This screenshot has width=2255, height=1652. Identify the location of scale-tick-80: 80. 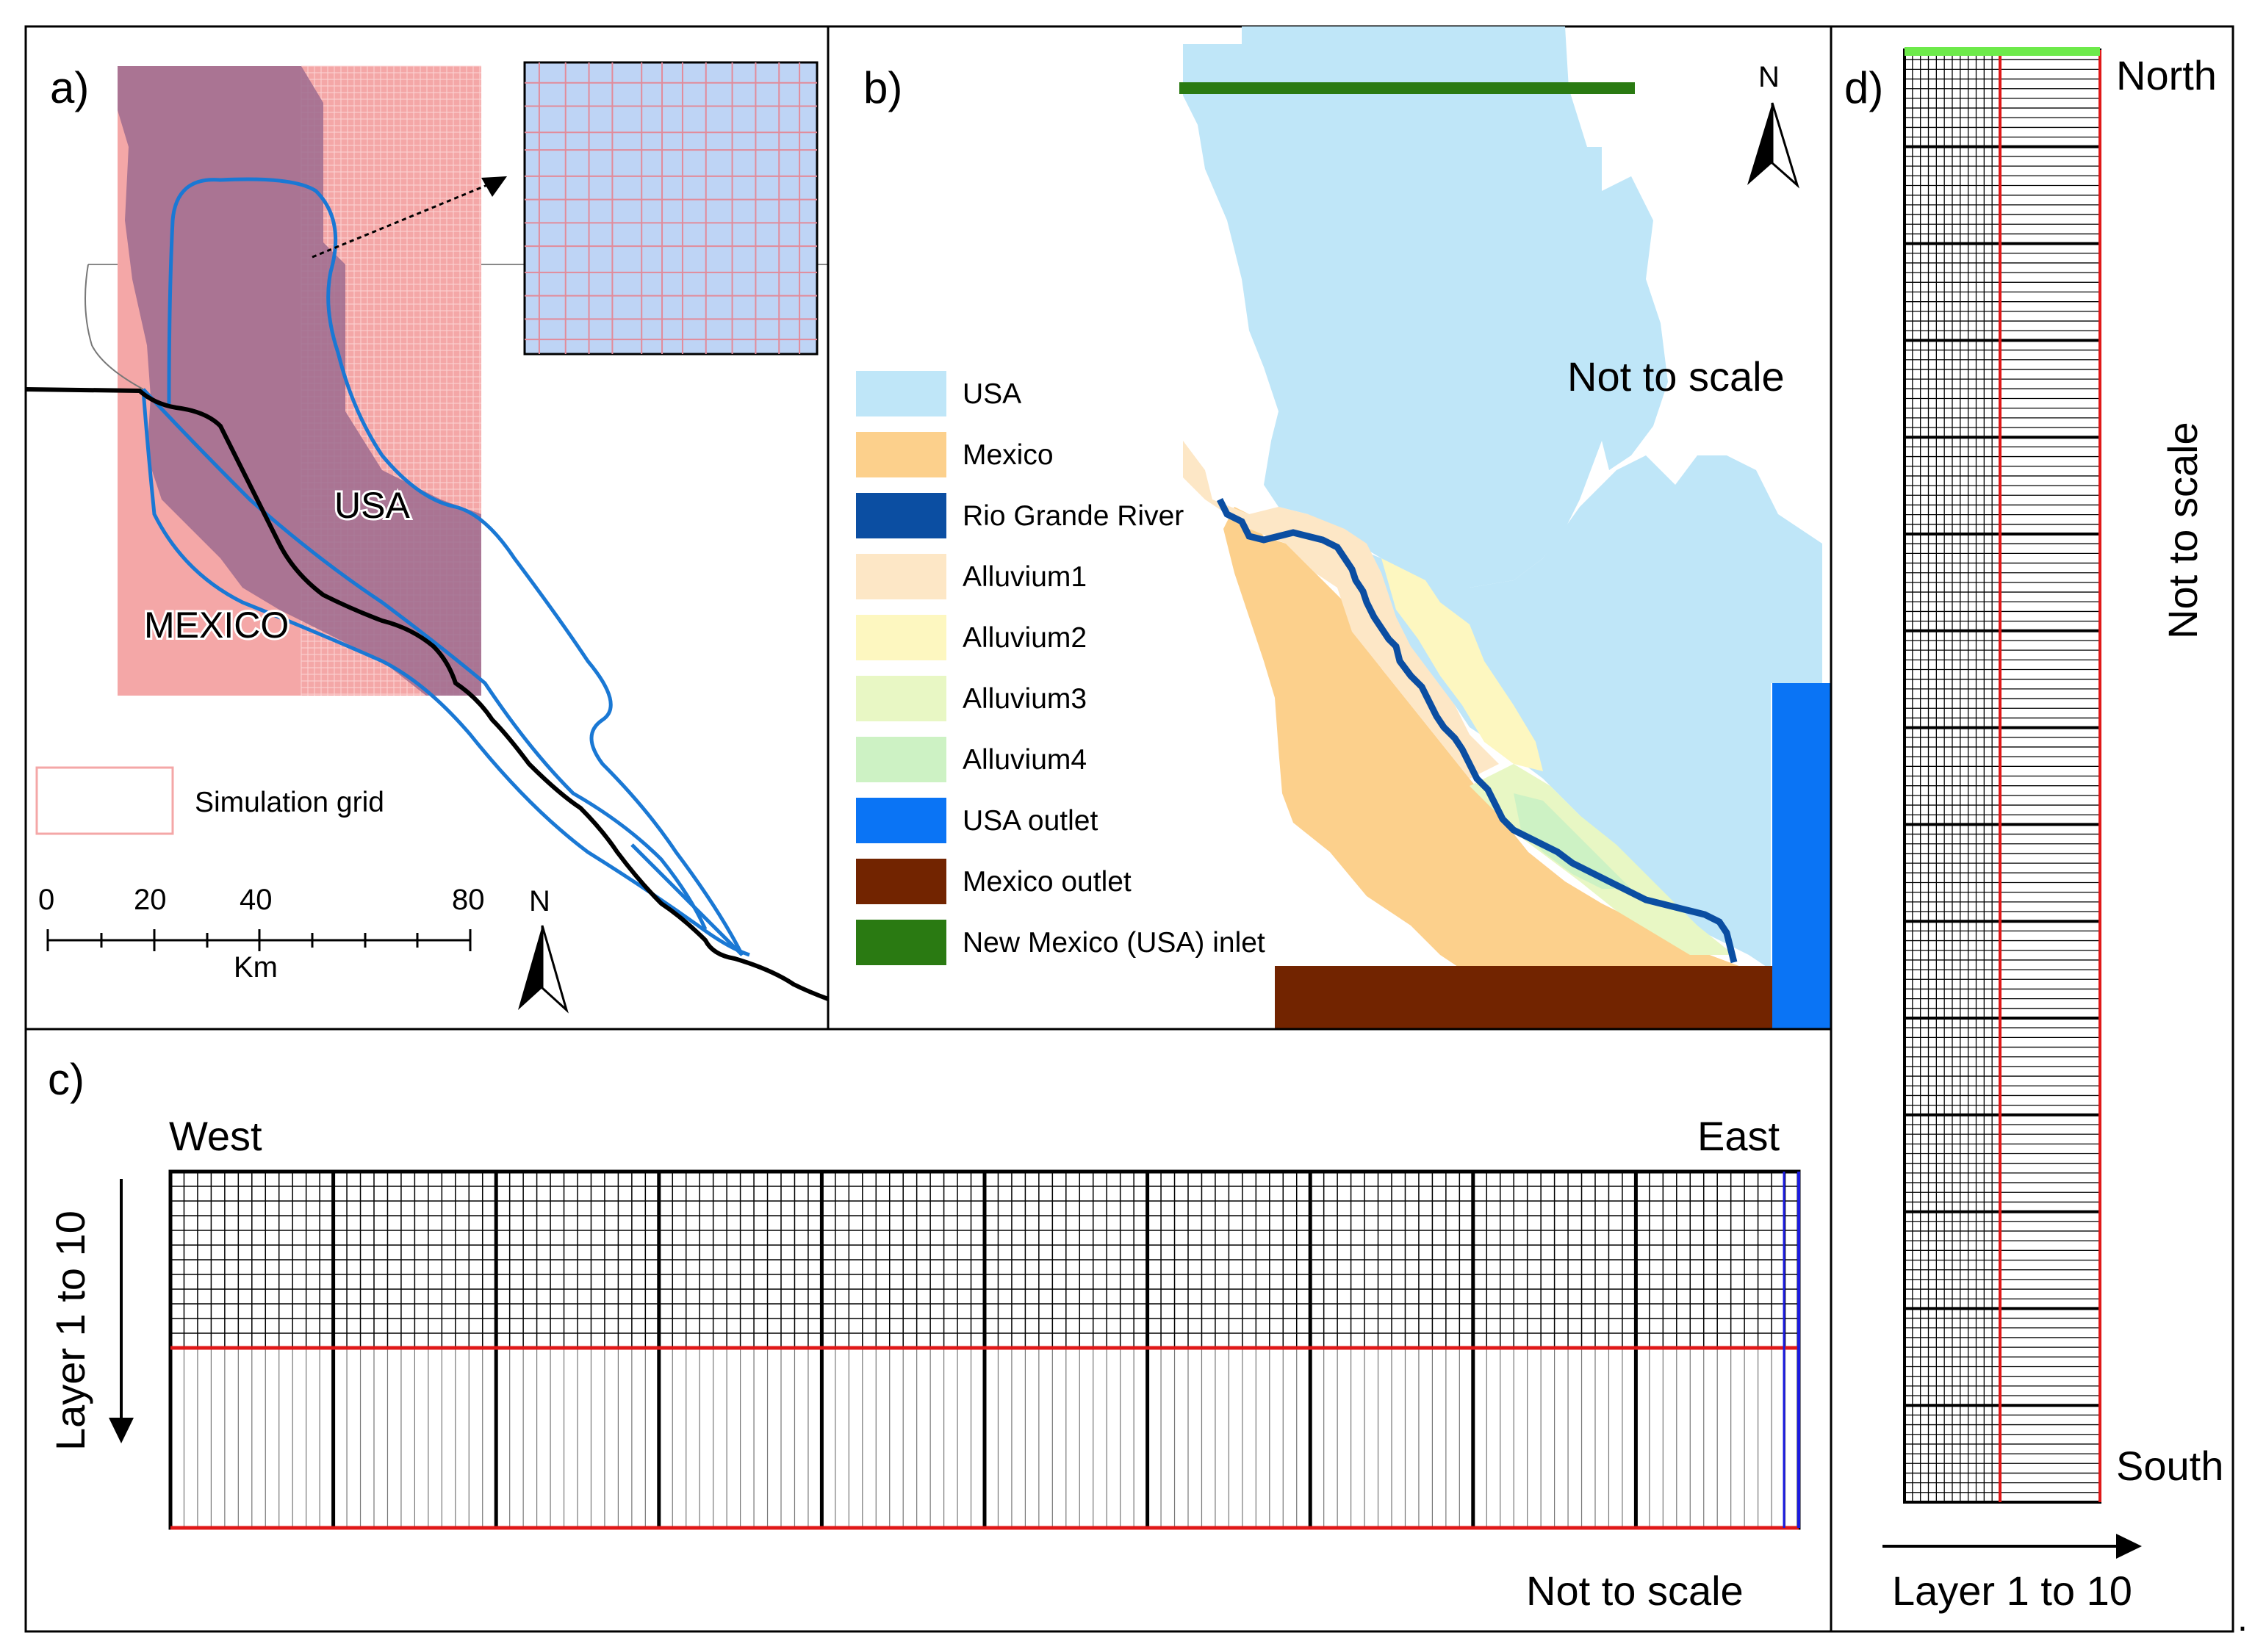
(469, 900).